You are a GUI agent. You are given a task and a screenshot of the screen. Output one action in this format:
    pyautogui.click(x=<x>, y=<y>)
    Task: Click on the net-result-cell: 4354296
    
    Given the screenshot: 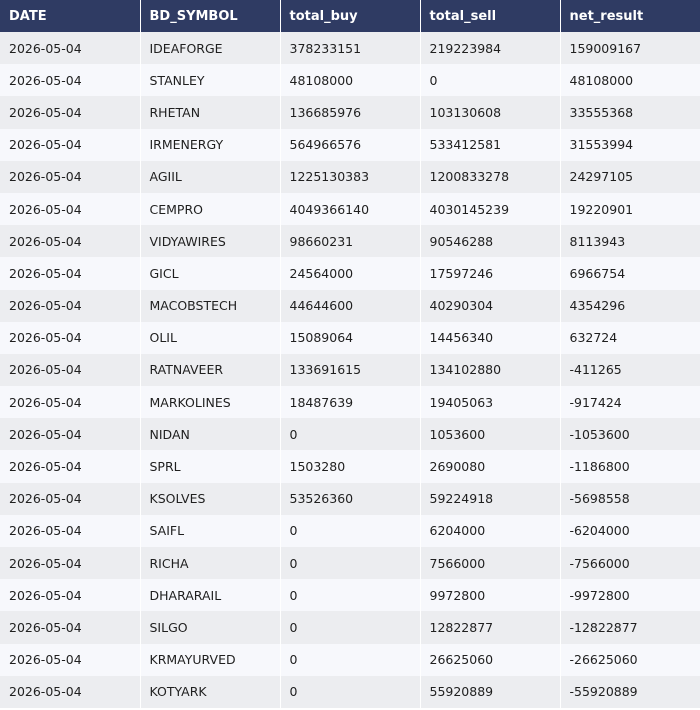 What is the action you would take?
    pyautogui.click(x=630, y=305)
    